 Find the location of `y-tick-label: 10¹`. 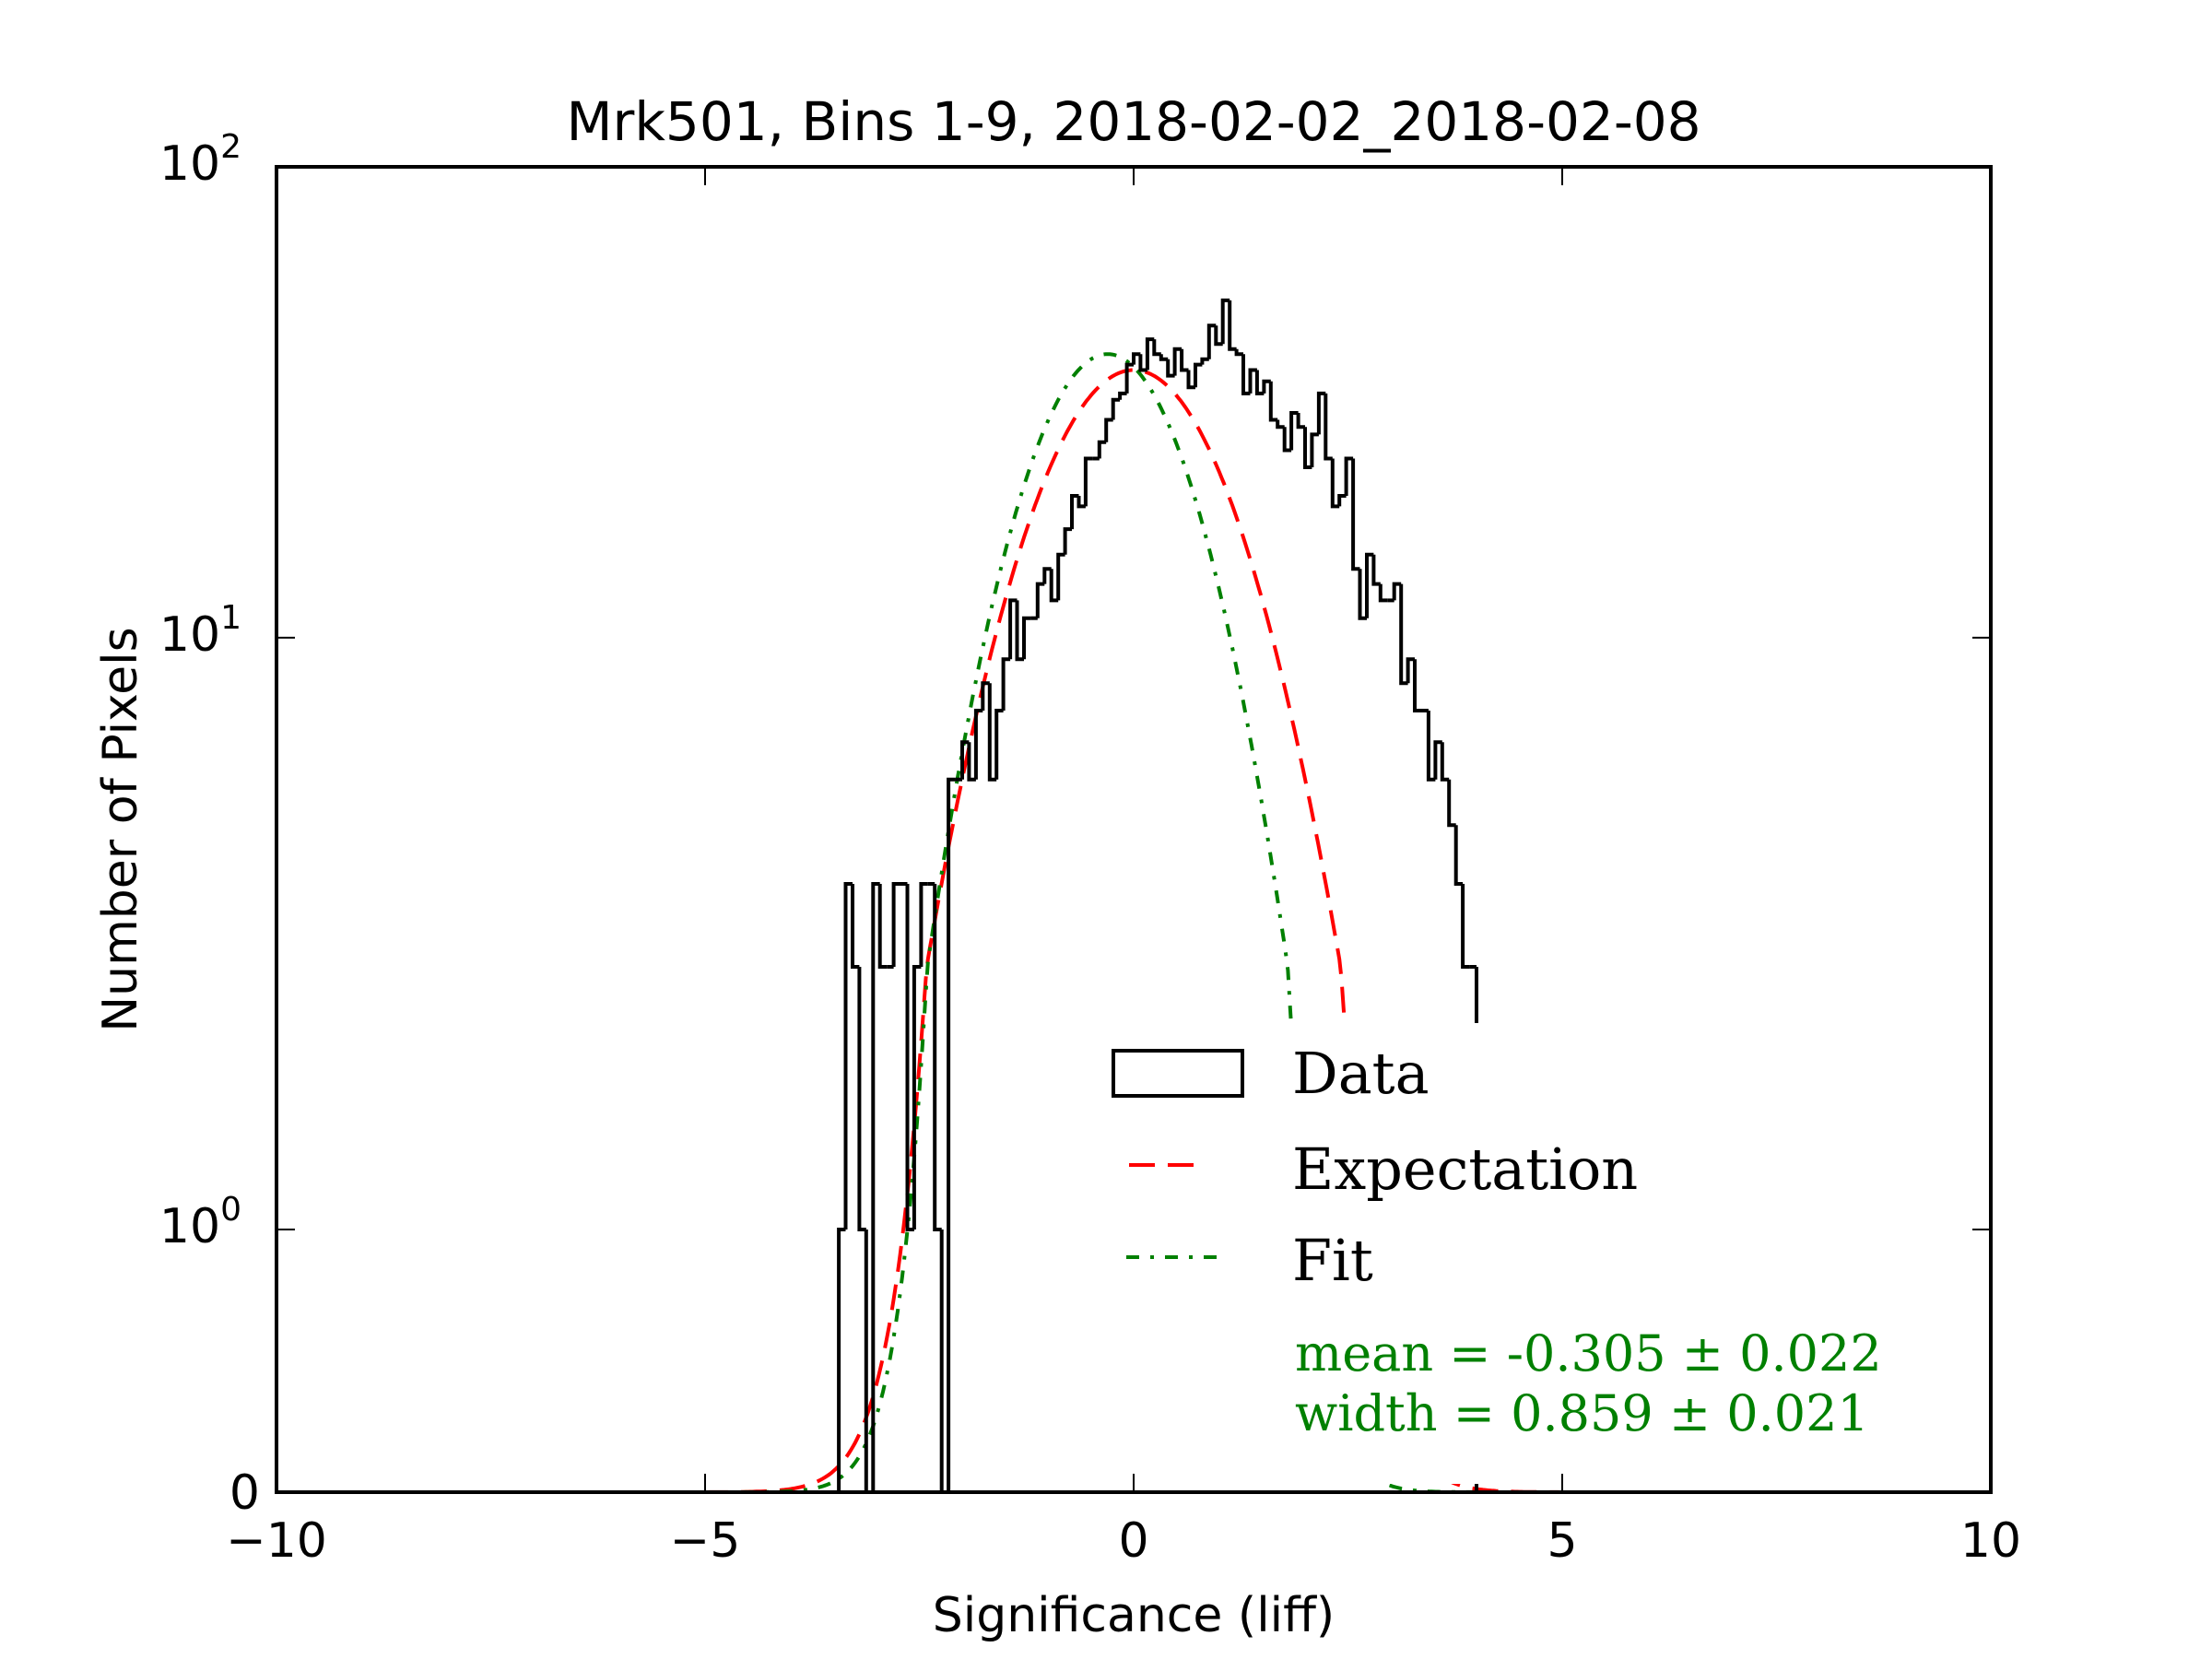

y-tick-label: 10¹ is located at coordinates (200, 631).